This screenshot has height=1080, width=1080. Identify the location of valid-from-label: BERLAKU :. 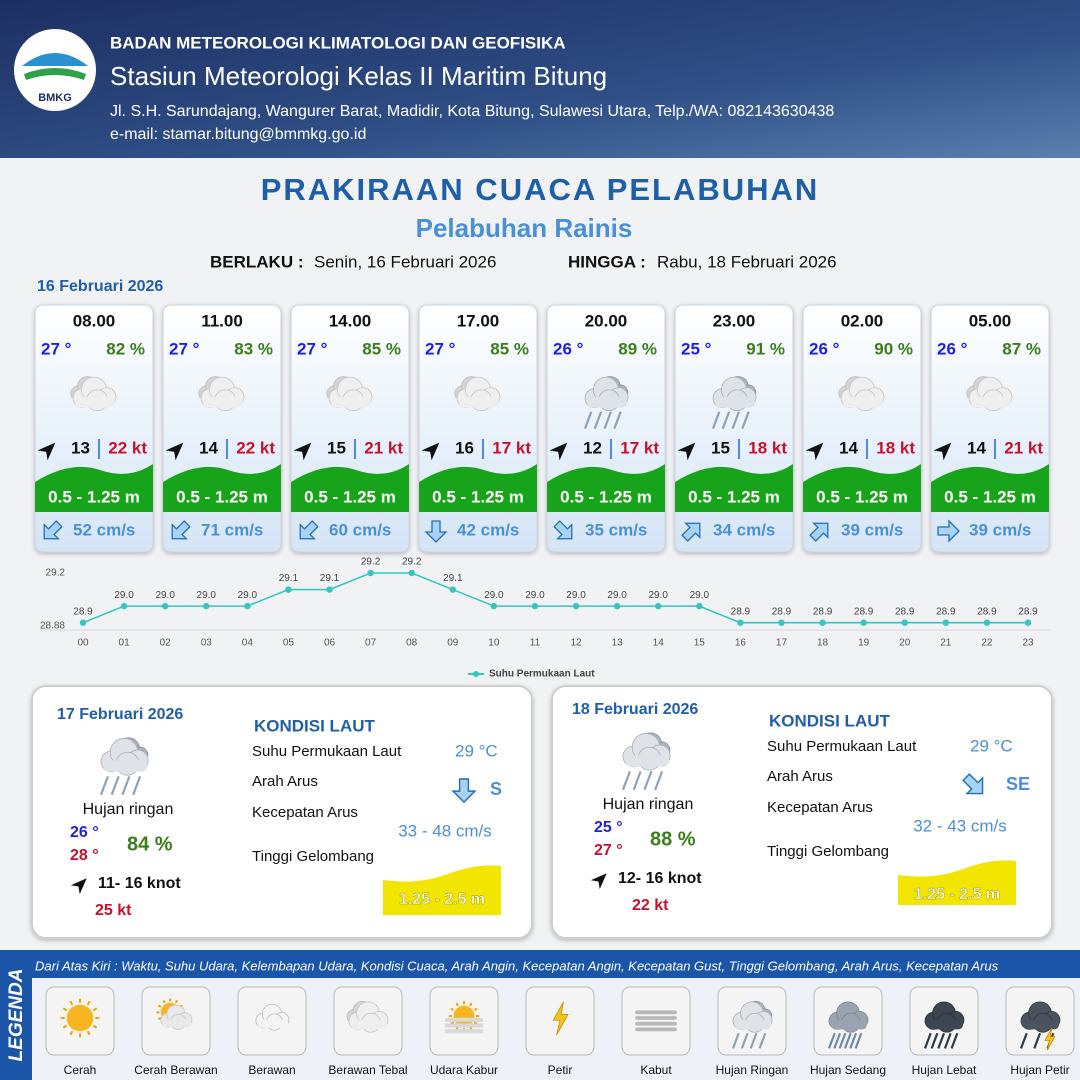
(257, 261).